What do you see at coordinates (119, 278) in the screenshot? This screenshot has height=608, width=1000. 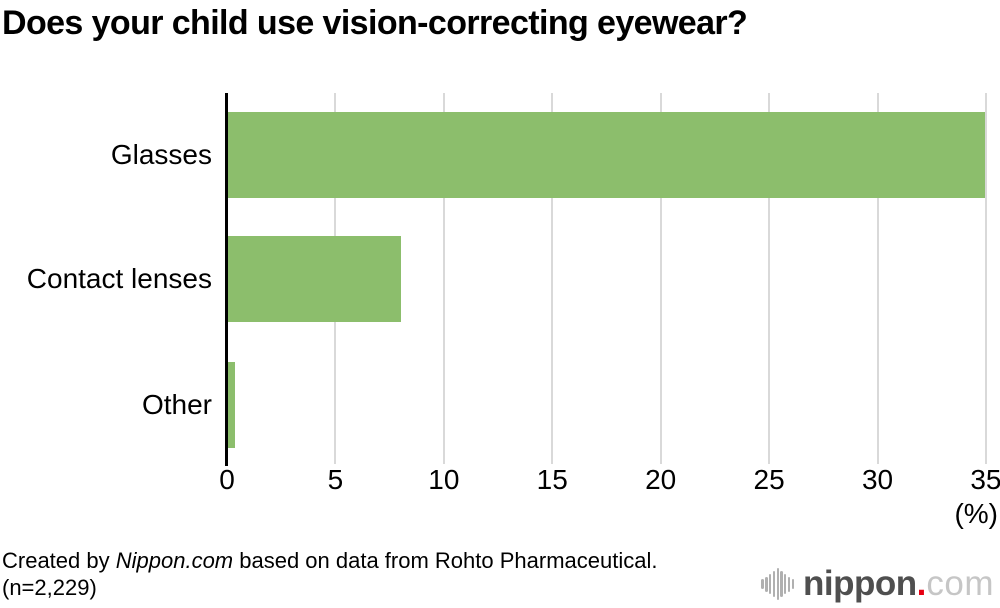 I see `category-label-contact-lenses: Contact lenses` at bounding box center [119, 278].